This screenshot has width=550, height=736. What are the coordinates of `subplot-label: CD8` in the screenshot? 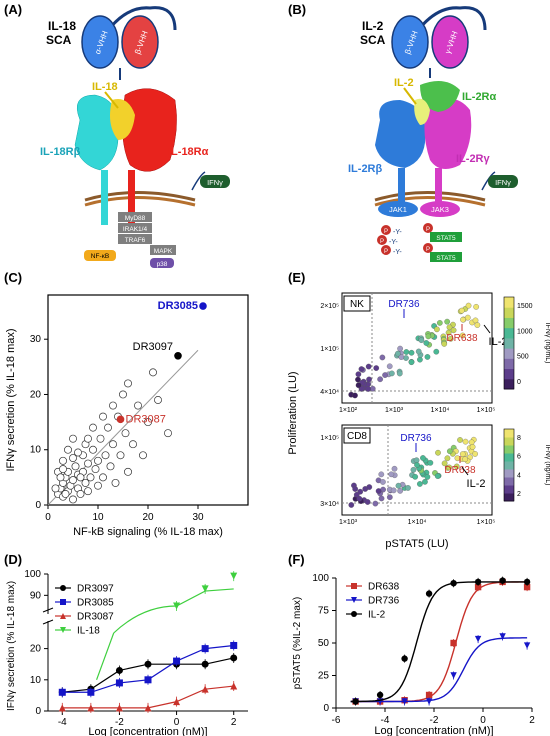 It's located at (357, 436).